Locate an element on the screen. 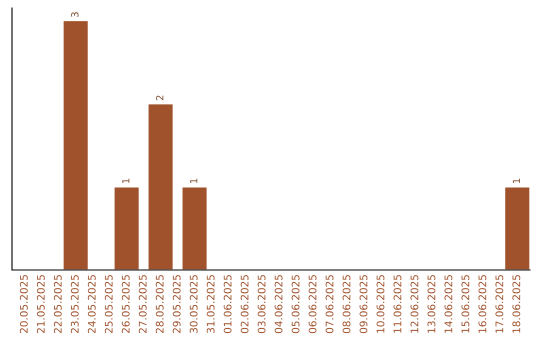 This screenshot has width=540, height=340. x-tick-label: 11.06.2025 is located at coordinates (398, 304).